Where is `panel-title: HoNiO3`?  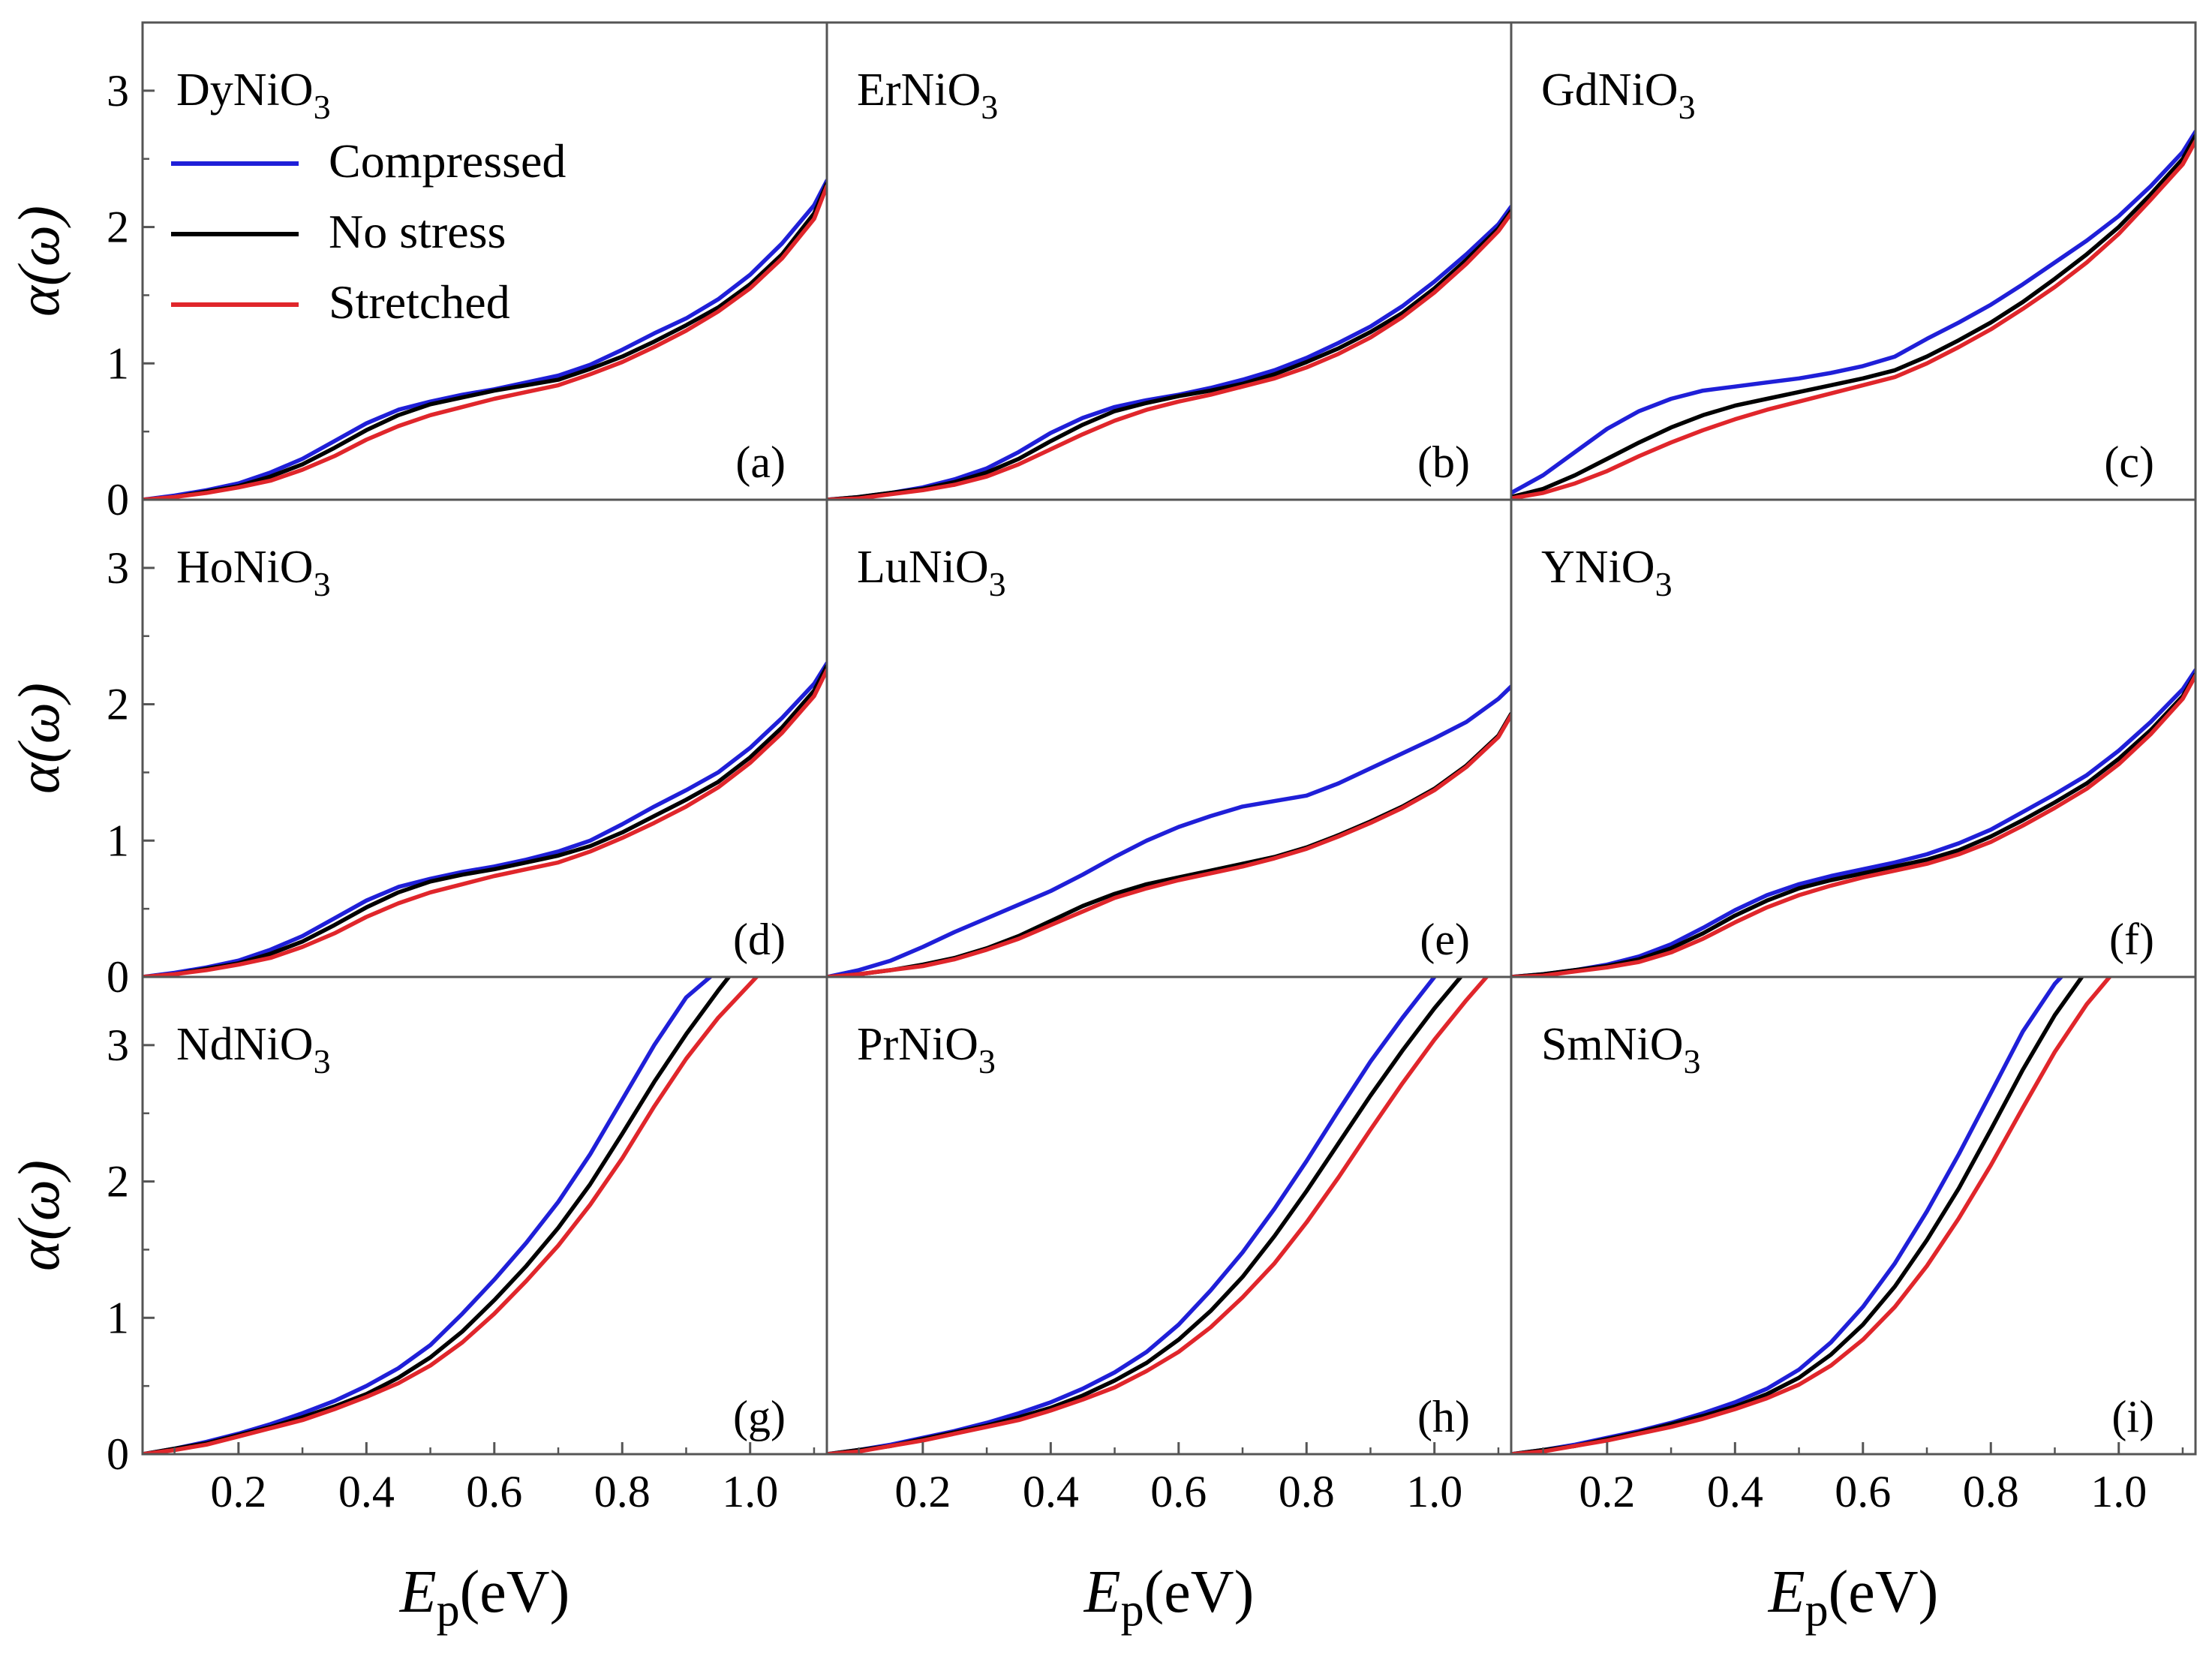
panel-title: HoNiO3 is located at coordinates (253, 573).